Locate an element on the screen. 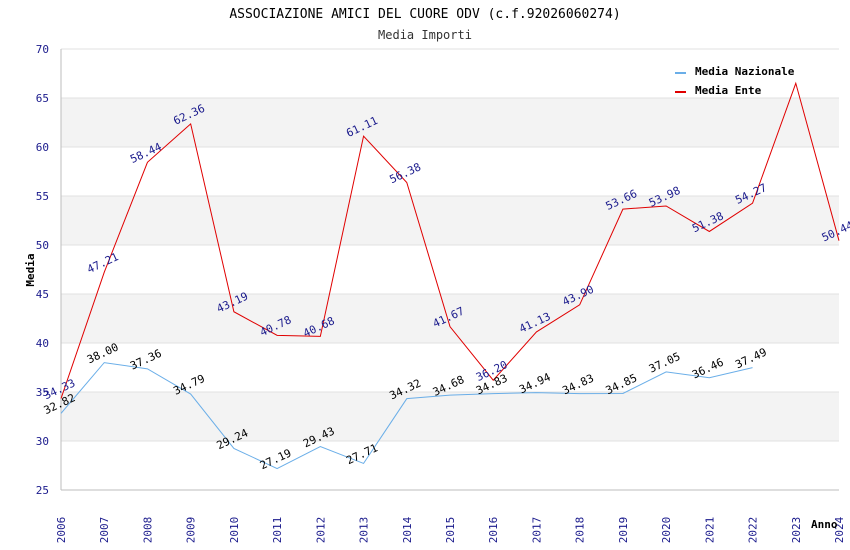  legend: Media Nazionale Media Ente is located at coordinates (735, 81).